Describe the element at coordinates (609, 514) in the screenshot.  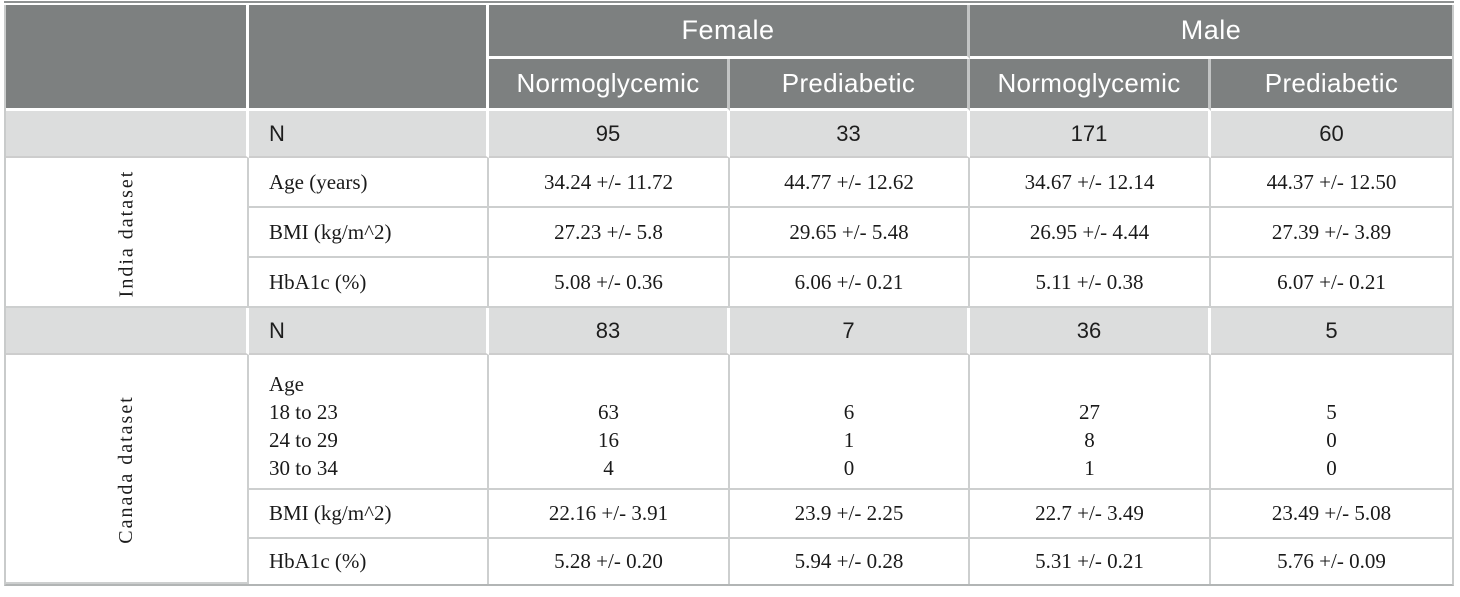
I see `value-cell: 22.16 +/- 3.91` at that location.